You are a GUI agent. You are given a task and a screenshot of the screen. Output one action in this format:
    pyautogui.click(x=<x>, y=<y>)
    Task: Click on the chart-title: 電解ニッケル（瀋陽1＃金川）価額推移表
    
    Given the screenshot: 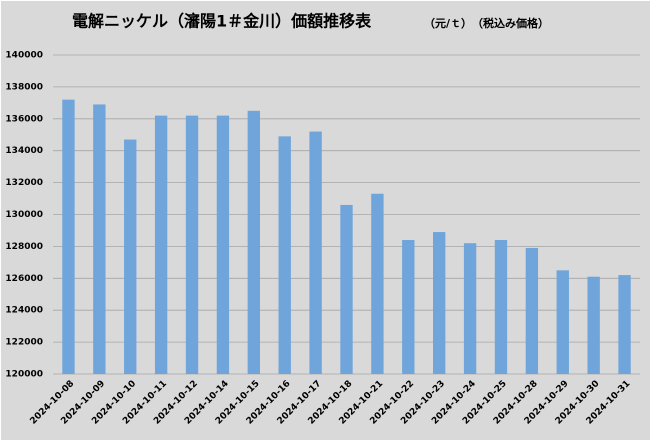 What is the action you would take?
    pyautogui.click(x=222, y=21)
    